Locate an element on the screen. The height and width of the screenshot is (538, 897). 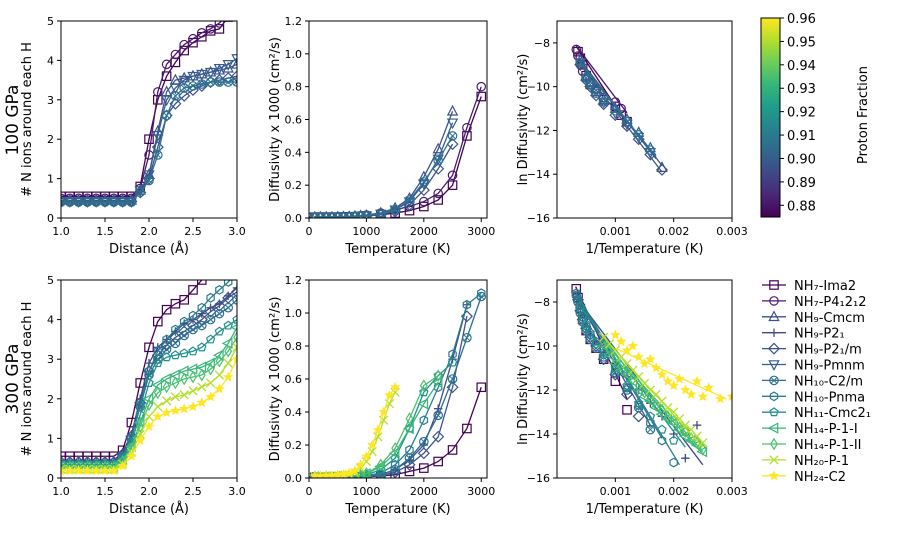
axes-frame is located at coordinates (644, 379).